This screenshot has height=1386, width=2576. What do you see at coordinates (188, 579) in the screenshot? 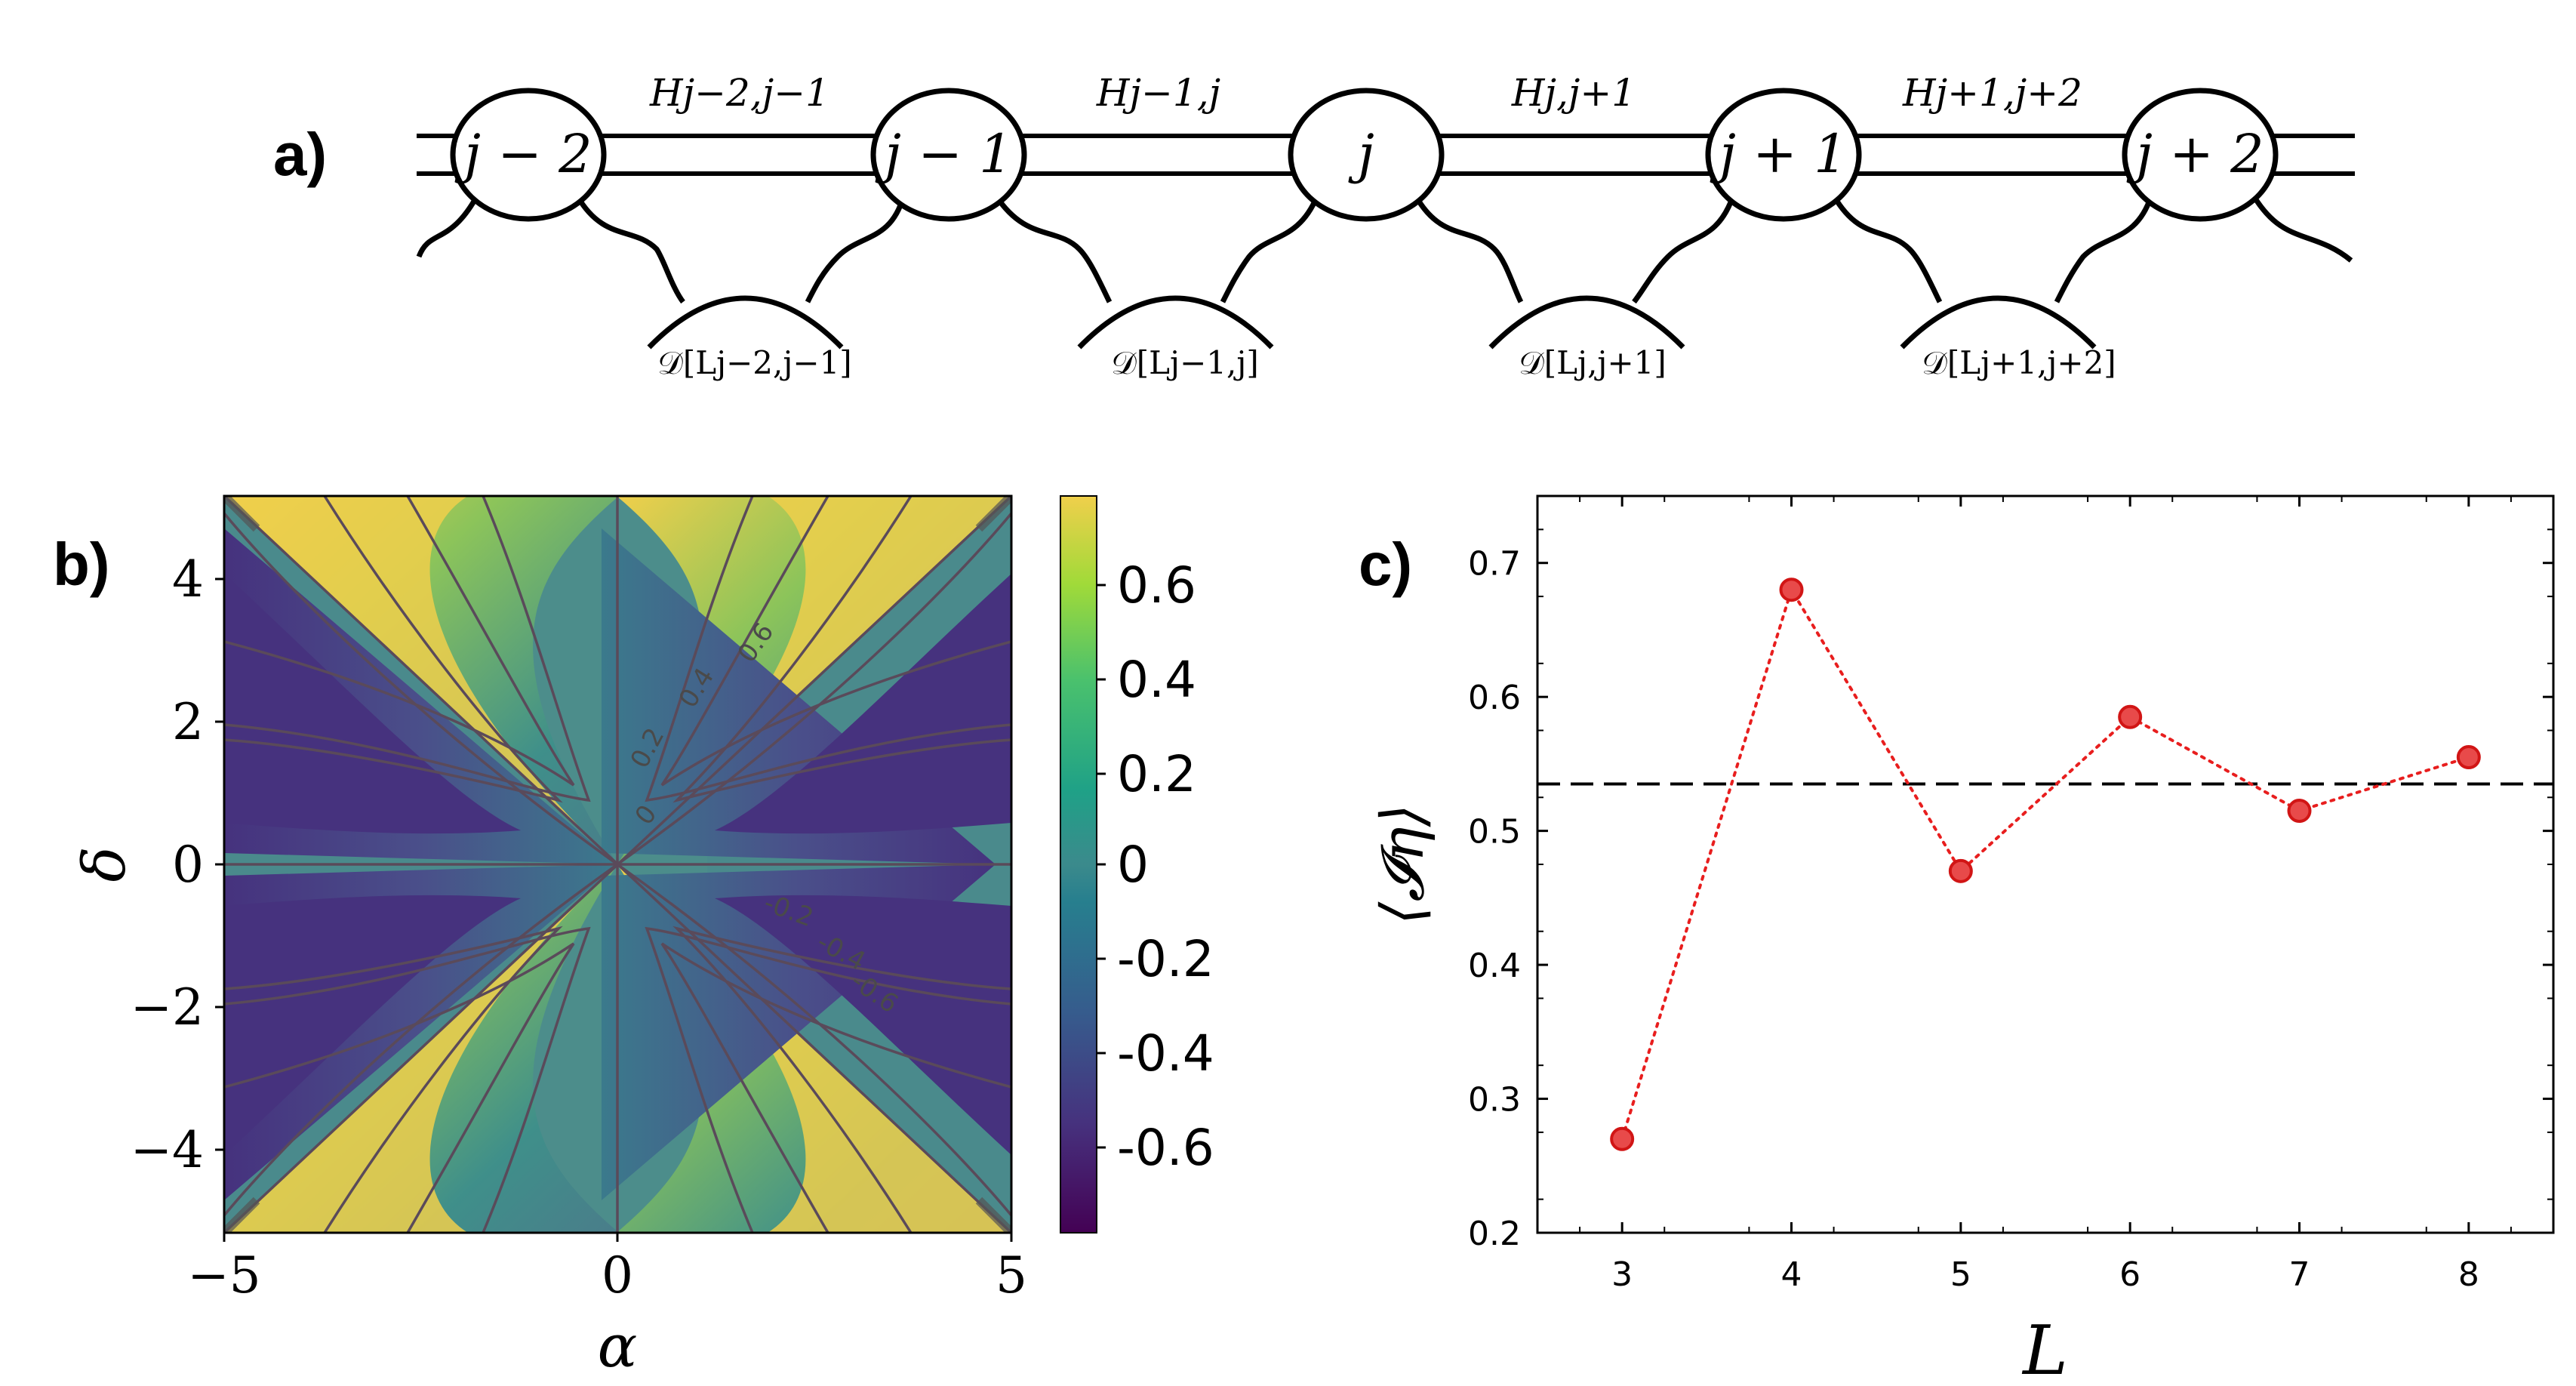
I see `y-tick-label: 4` at bounding box center [188, 579].